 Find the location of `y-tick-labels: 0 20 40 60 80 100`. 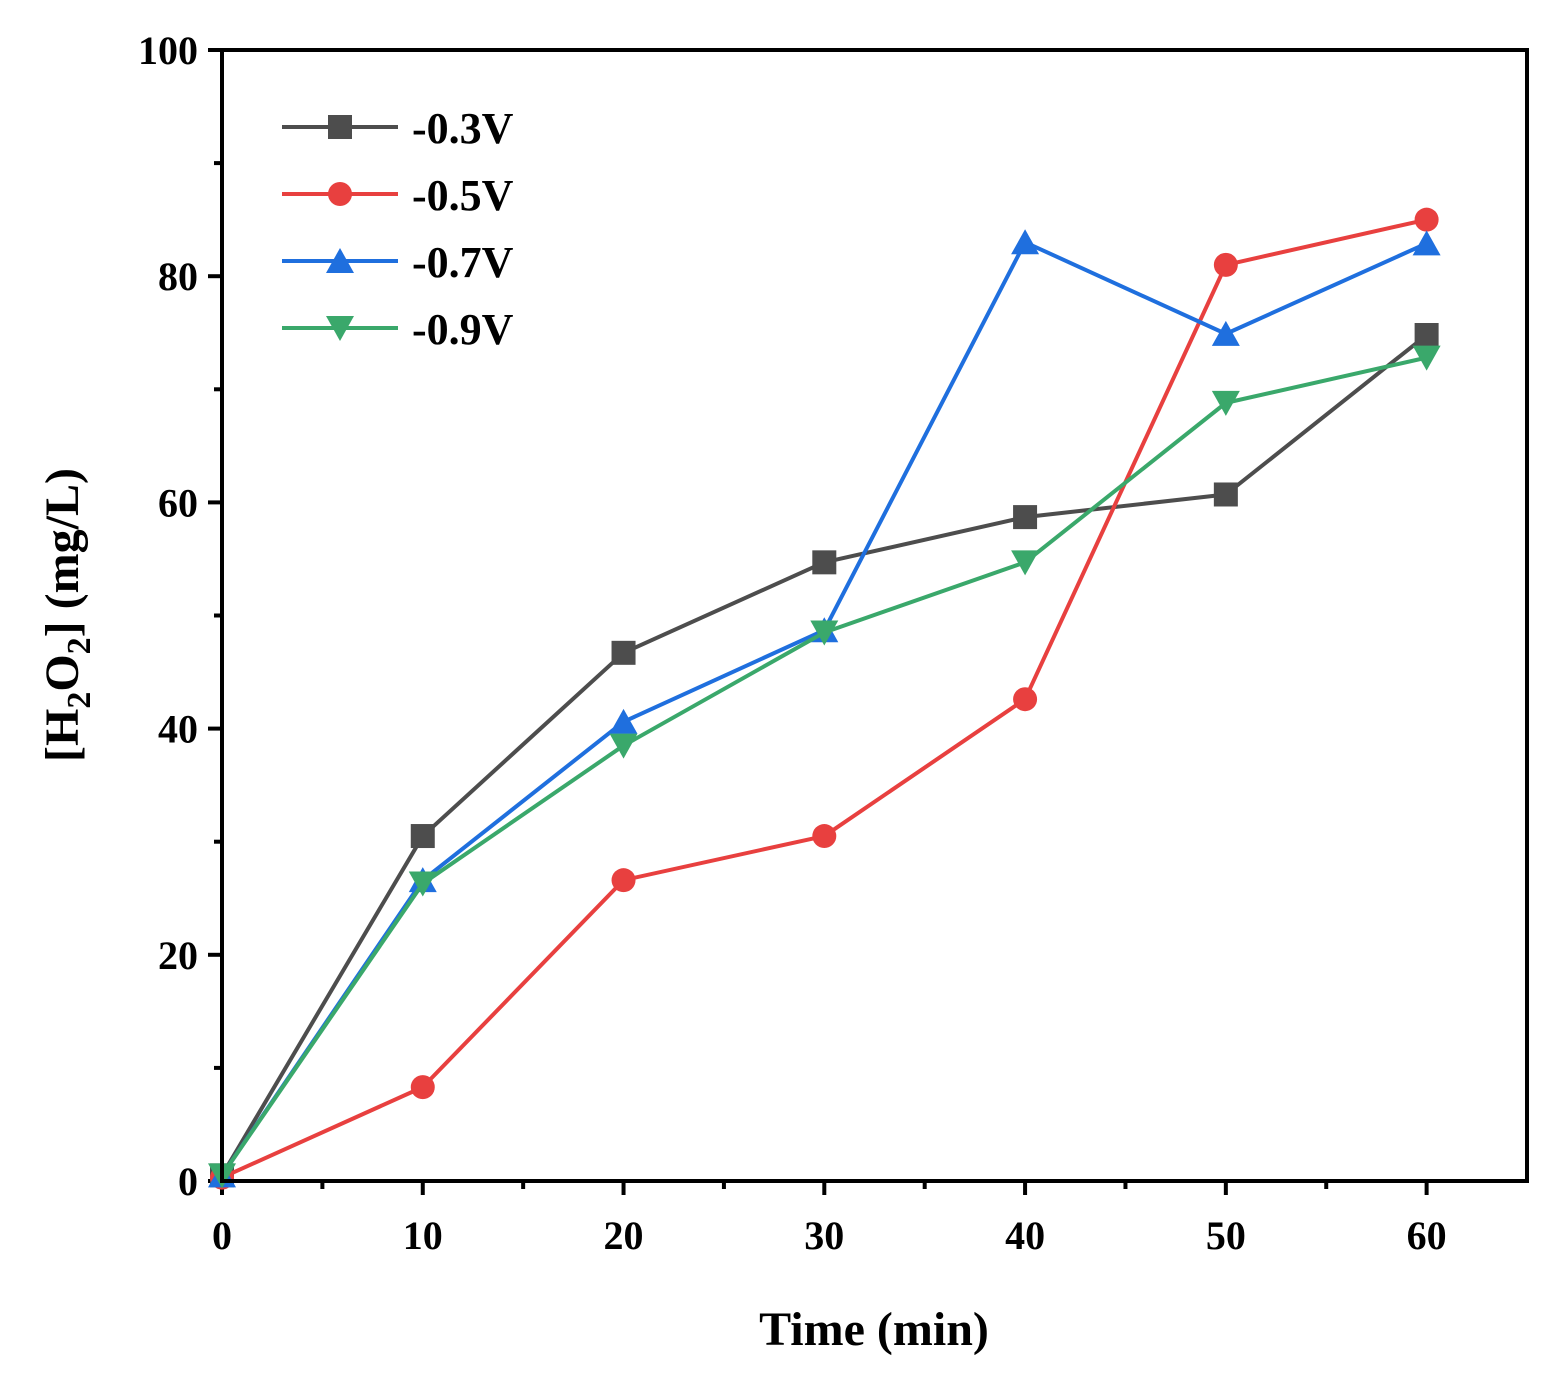

y-tick-labels: 0 20 40 60 80 100 is located at coordinates (168, 616).